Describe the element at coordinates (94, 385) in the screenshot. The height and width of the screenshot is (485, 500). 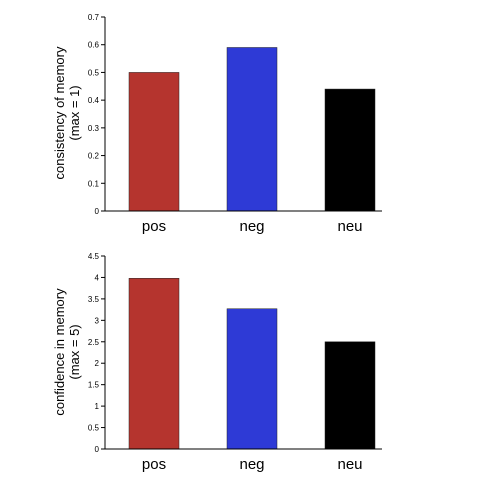
I see `y-tick-label: 1.5` at that location.